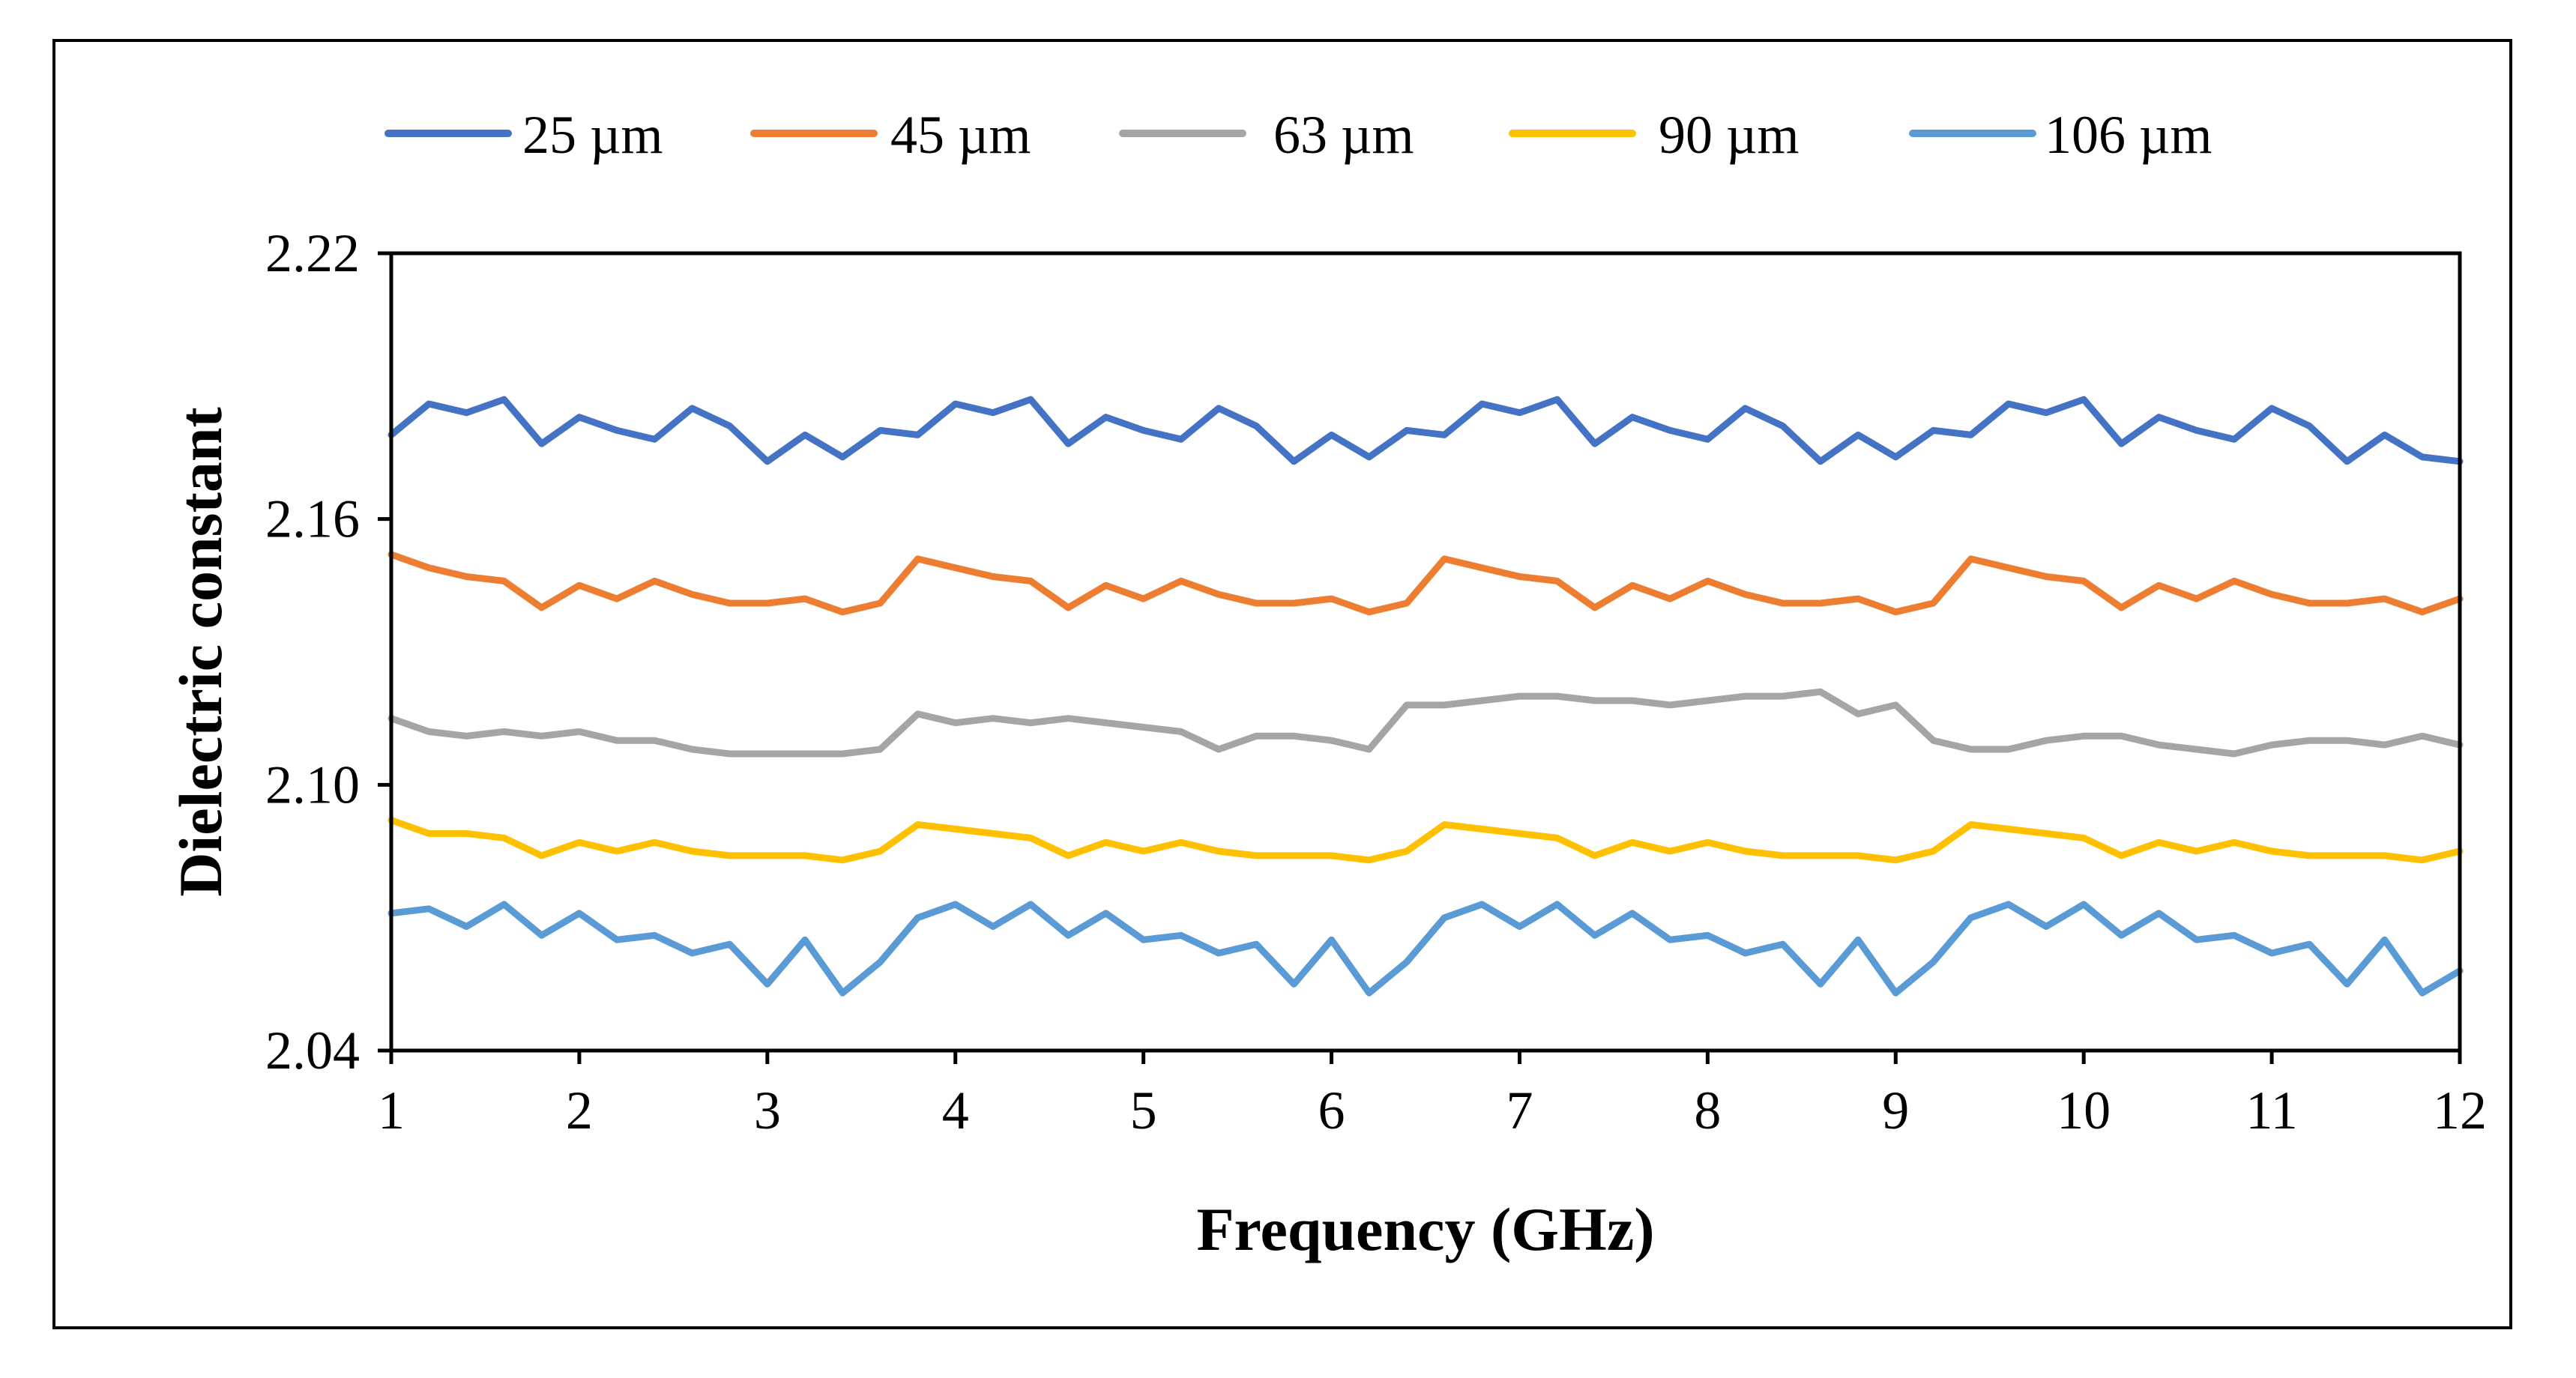 Image resolution: width=2576 pixels, height=1378 pixels. Describe the element at coordinates (391, 1110) in the screenshot. I see `x-tick-label: 1` at that location.